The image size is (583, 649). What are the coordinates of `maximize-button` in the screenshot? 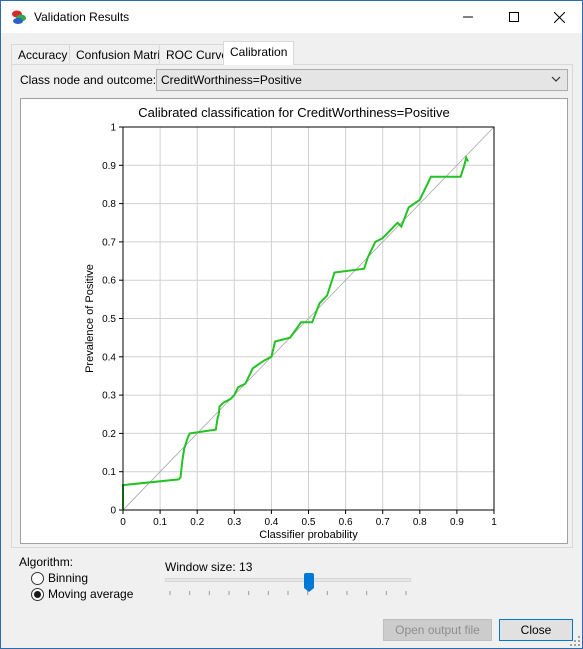 It's located at (514, 17).